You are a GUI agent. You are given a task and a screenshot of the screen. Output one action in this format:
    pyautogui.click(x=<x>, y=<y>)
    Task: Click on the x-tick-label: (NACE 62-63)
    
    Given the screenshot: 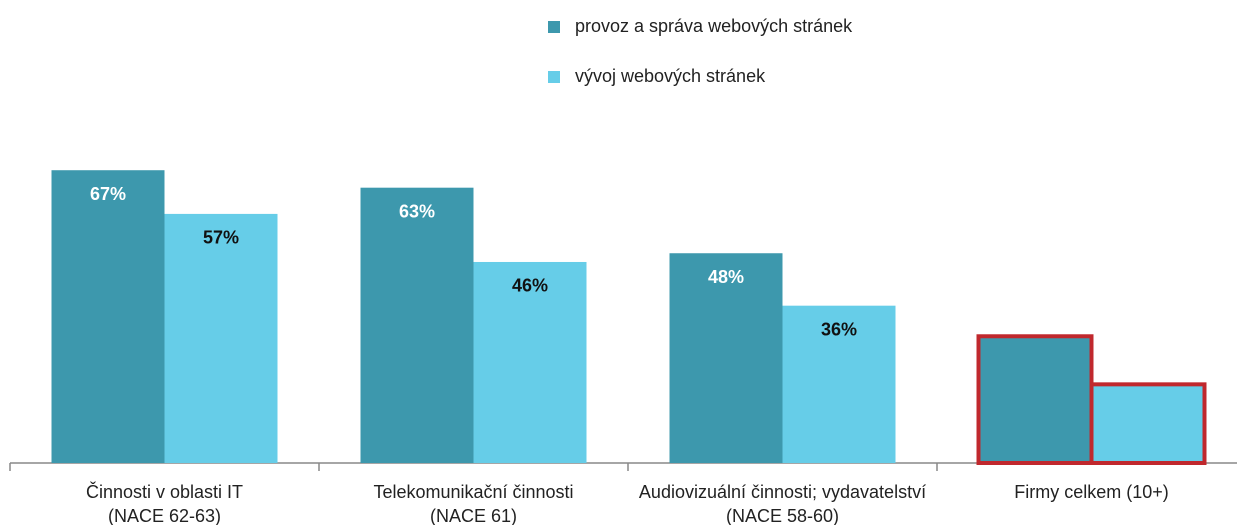 What is the action you would take?
    pyautogui.click(x=164, y=515)
    